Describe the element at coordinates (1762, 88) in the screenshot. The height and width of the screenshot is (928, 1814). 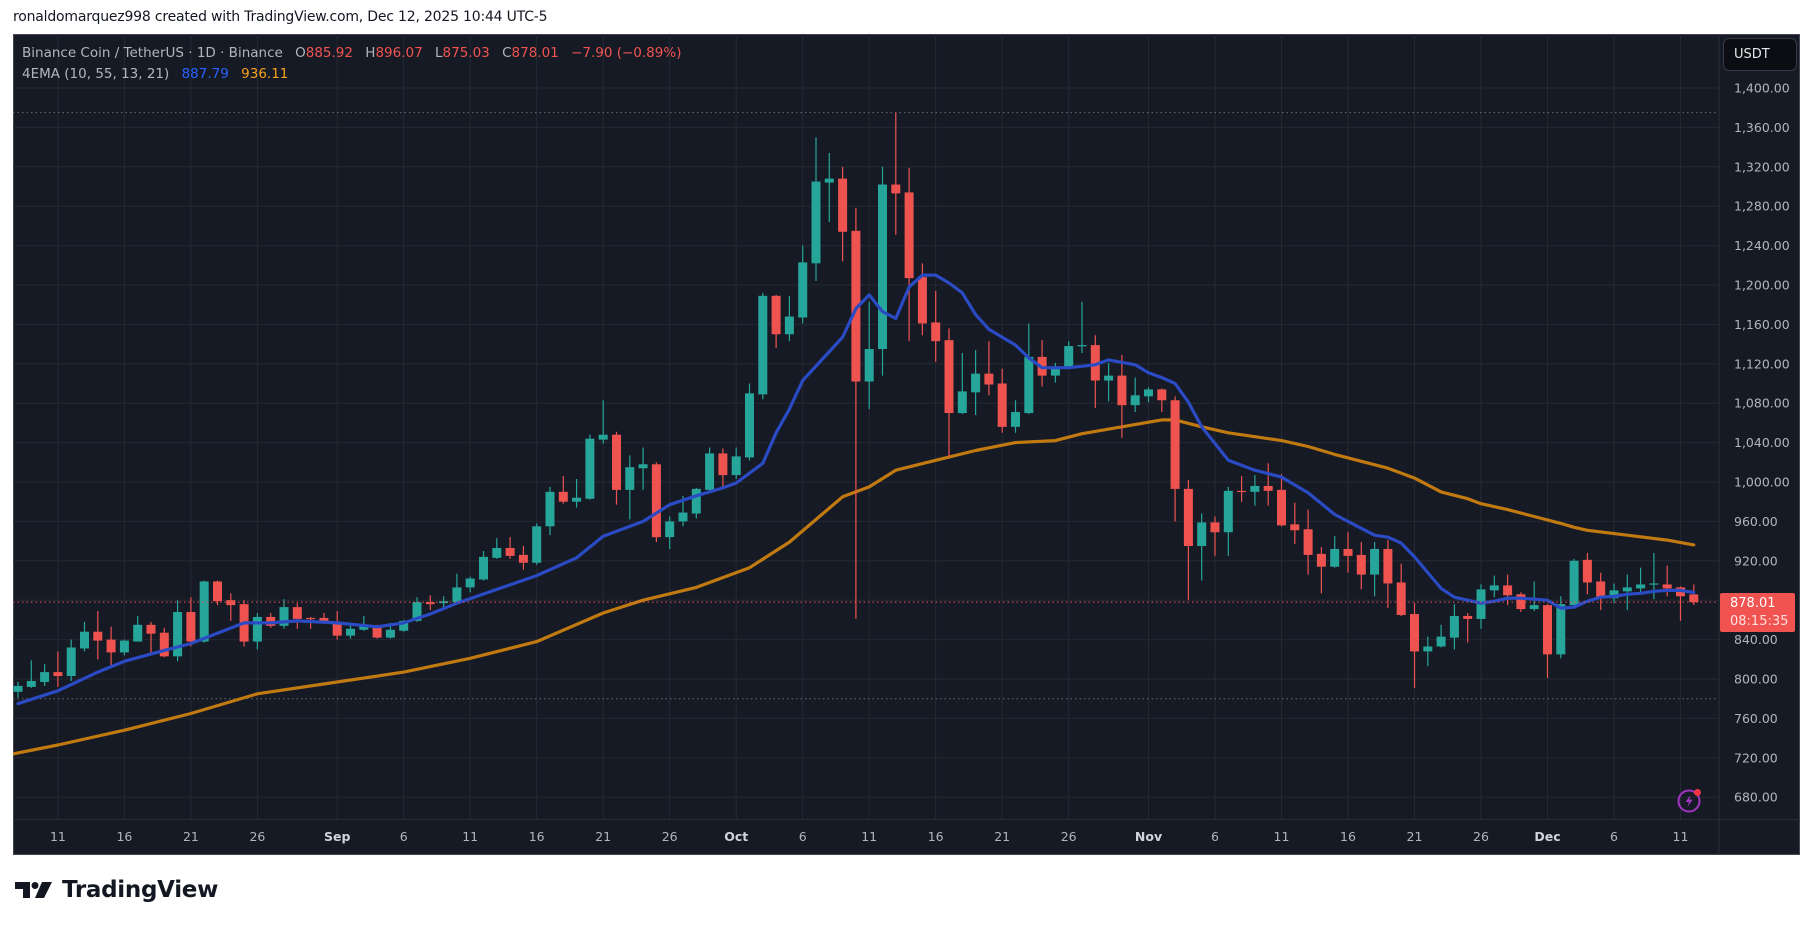
I see `price-tick: 1,400.00` at that location.